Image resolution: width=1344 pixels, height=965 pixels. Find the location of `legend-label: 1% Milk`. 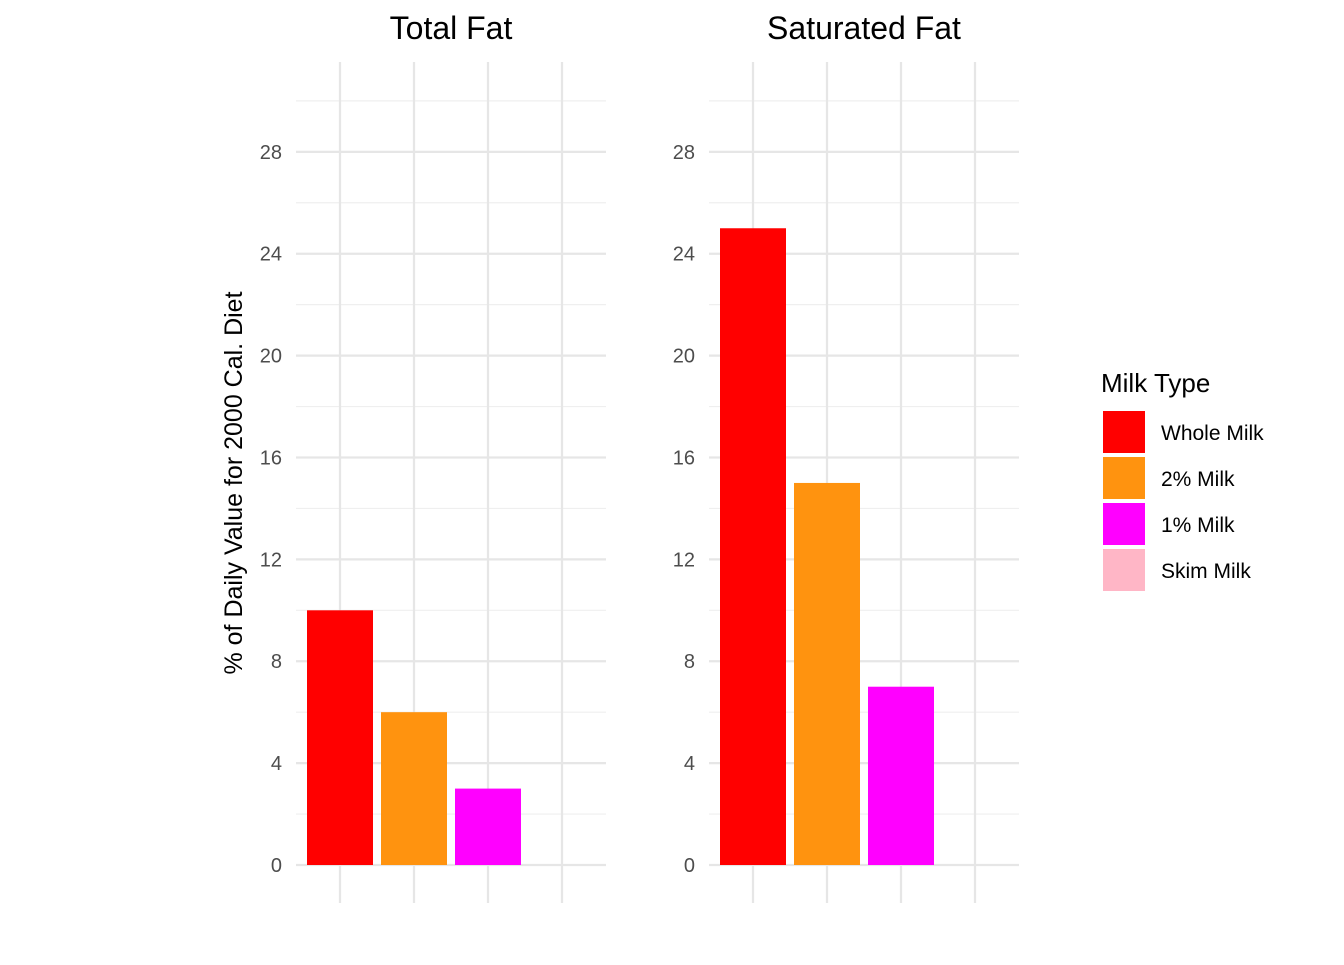

legend-label: 1% Milk is located at coordinates (1198, 525).